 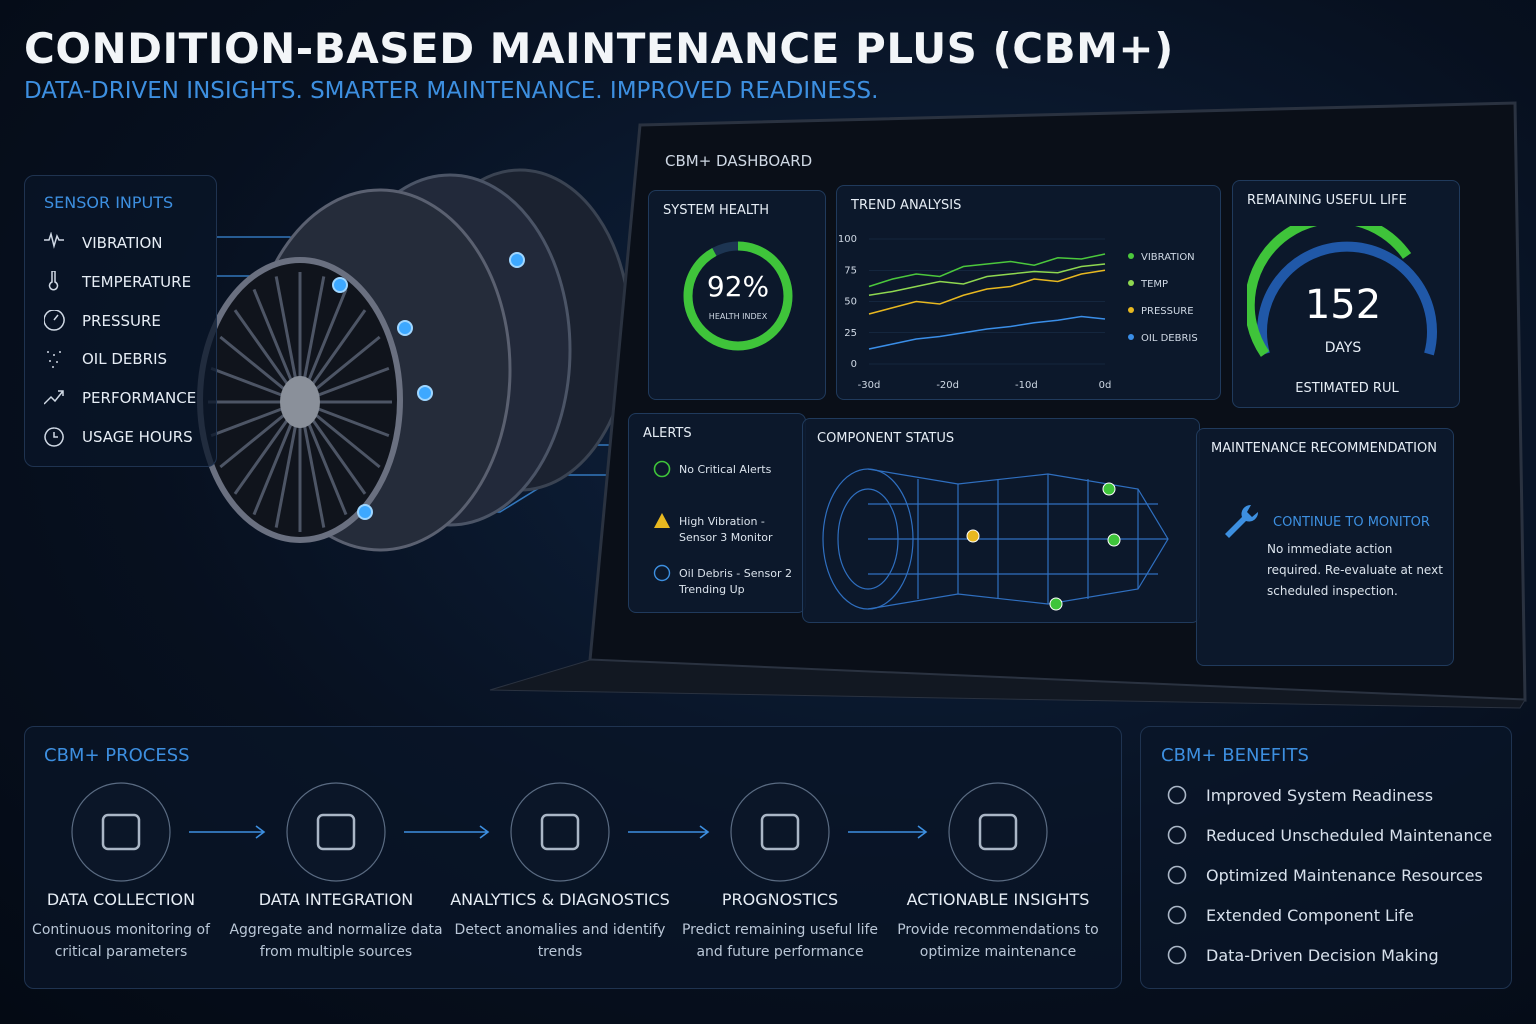 I want to click on sensor-label: OIL DEBRIS, so click(x=125, y=359).